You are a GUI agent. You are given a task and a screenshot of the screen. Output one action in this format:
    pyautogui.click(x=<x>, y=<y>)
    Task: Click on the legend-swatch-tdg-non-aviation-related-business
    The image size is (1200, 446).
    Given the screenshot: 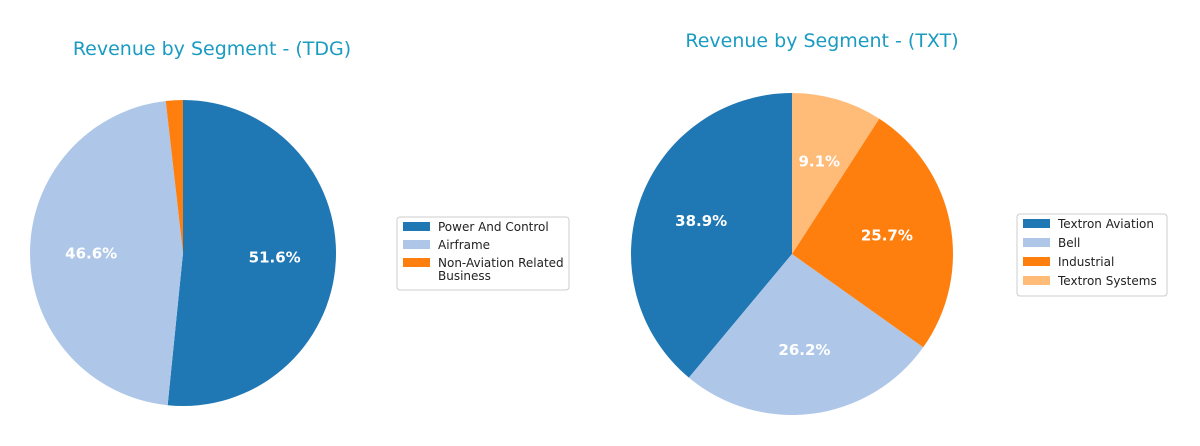 What is the action you would take?
    pyautogui.click(x=416, y=262)
    